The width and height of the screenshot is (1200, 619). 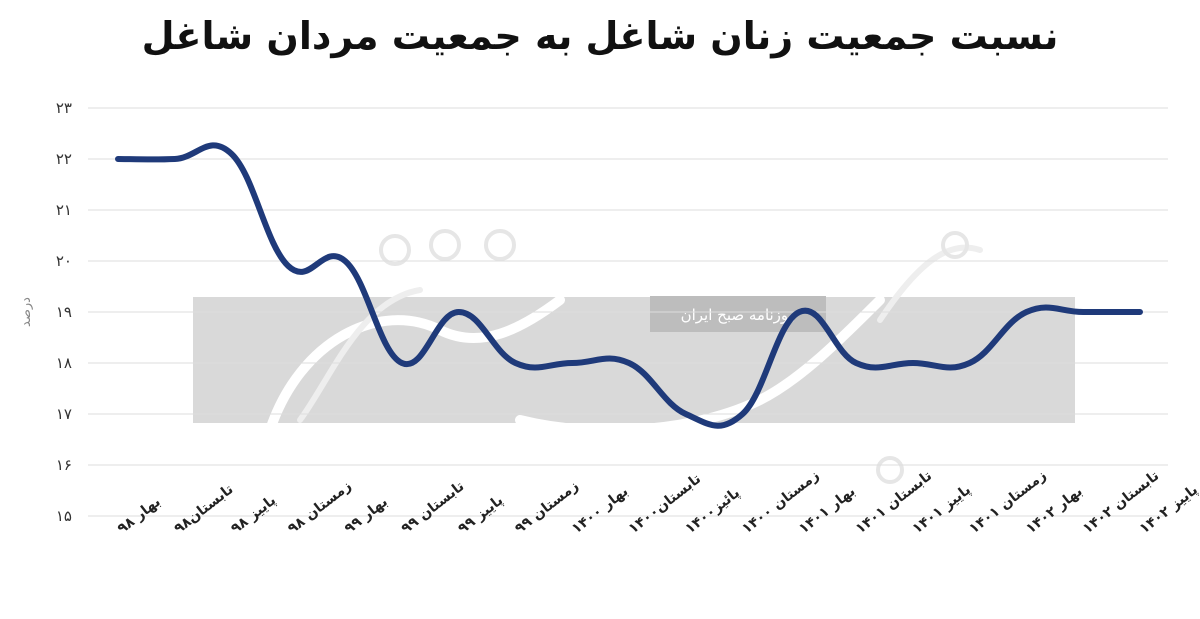 I want to click on y-tick-label: ۲۲, so click(x=64, y=159).